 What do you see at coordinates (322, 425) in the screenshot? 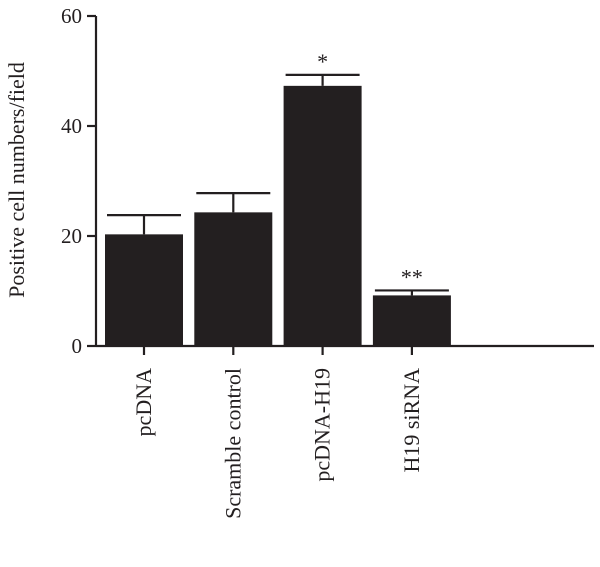
I see `x-tick-label: pcDNA-H19` at bounding box center [322, 425].